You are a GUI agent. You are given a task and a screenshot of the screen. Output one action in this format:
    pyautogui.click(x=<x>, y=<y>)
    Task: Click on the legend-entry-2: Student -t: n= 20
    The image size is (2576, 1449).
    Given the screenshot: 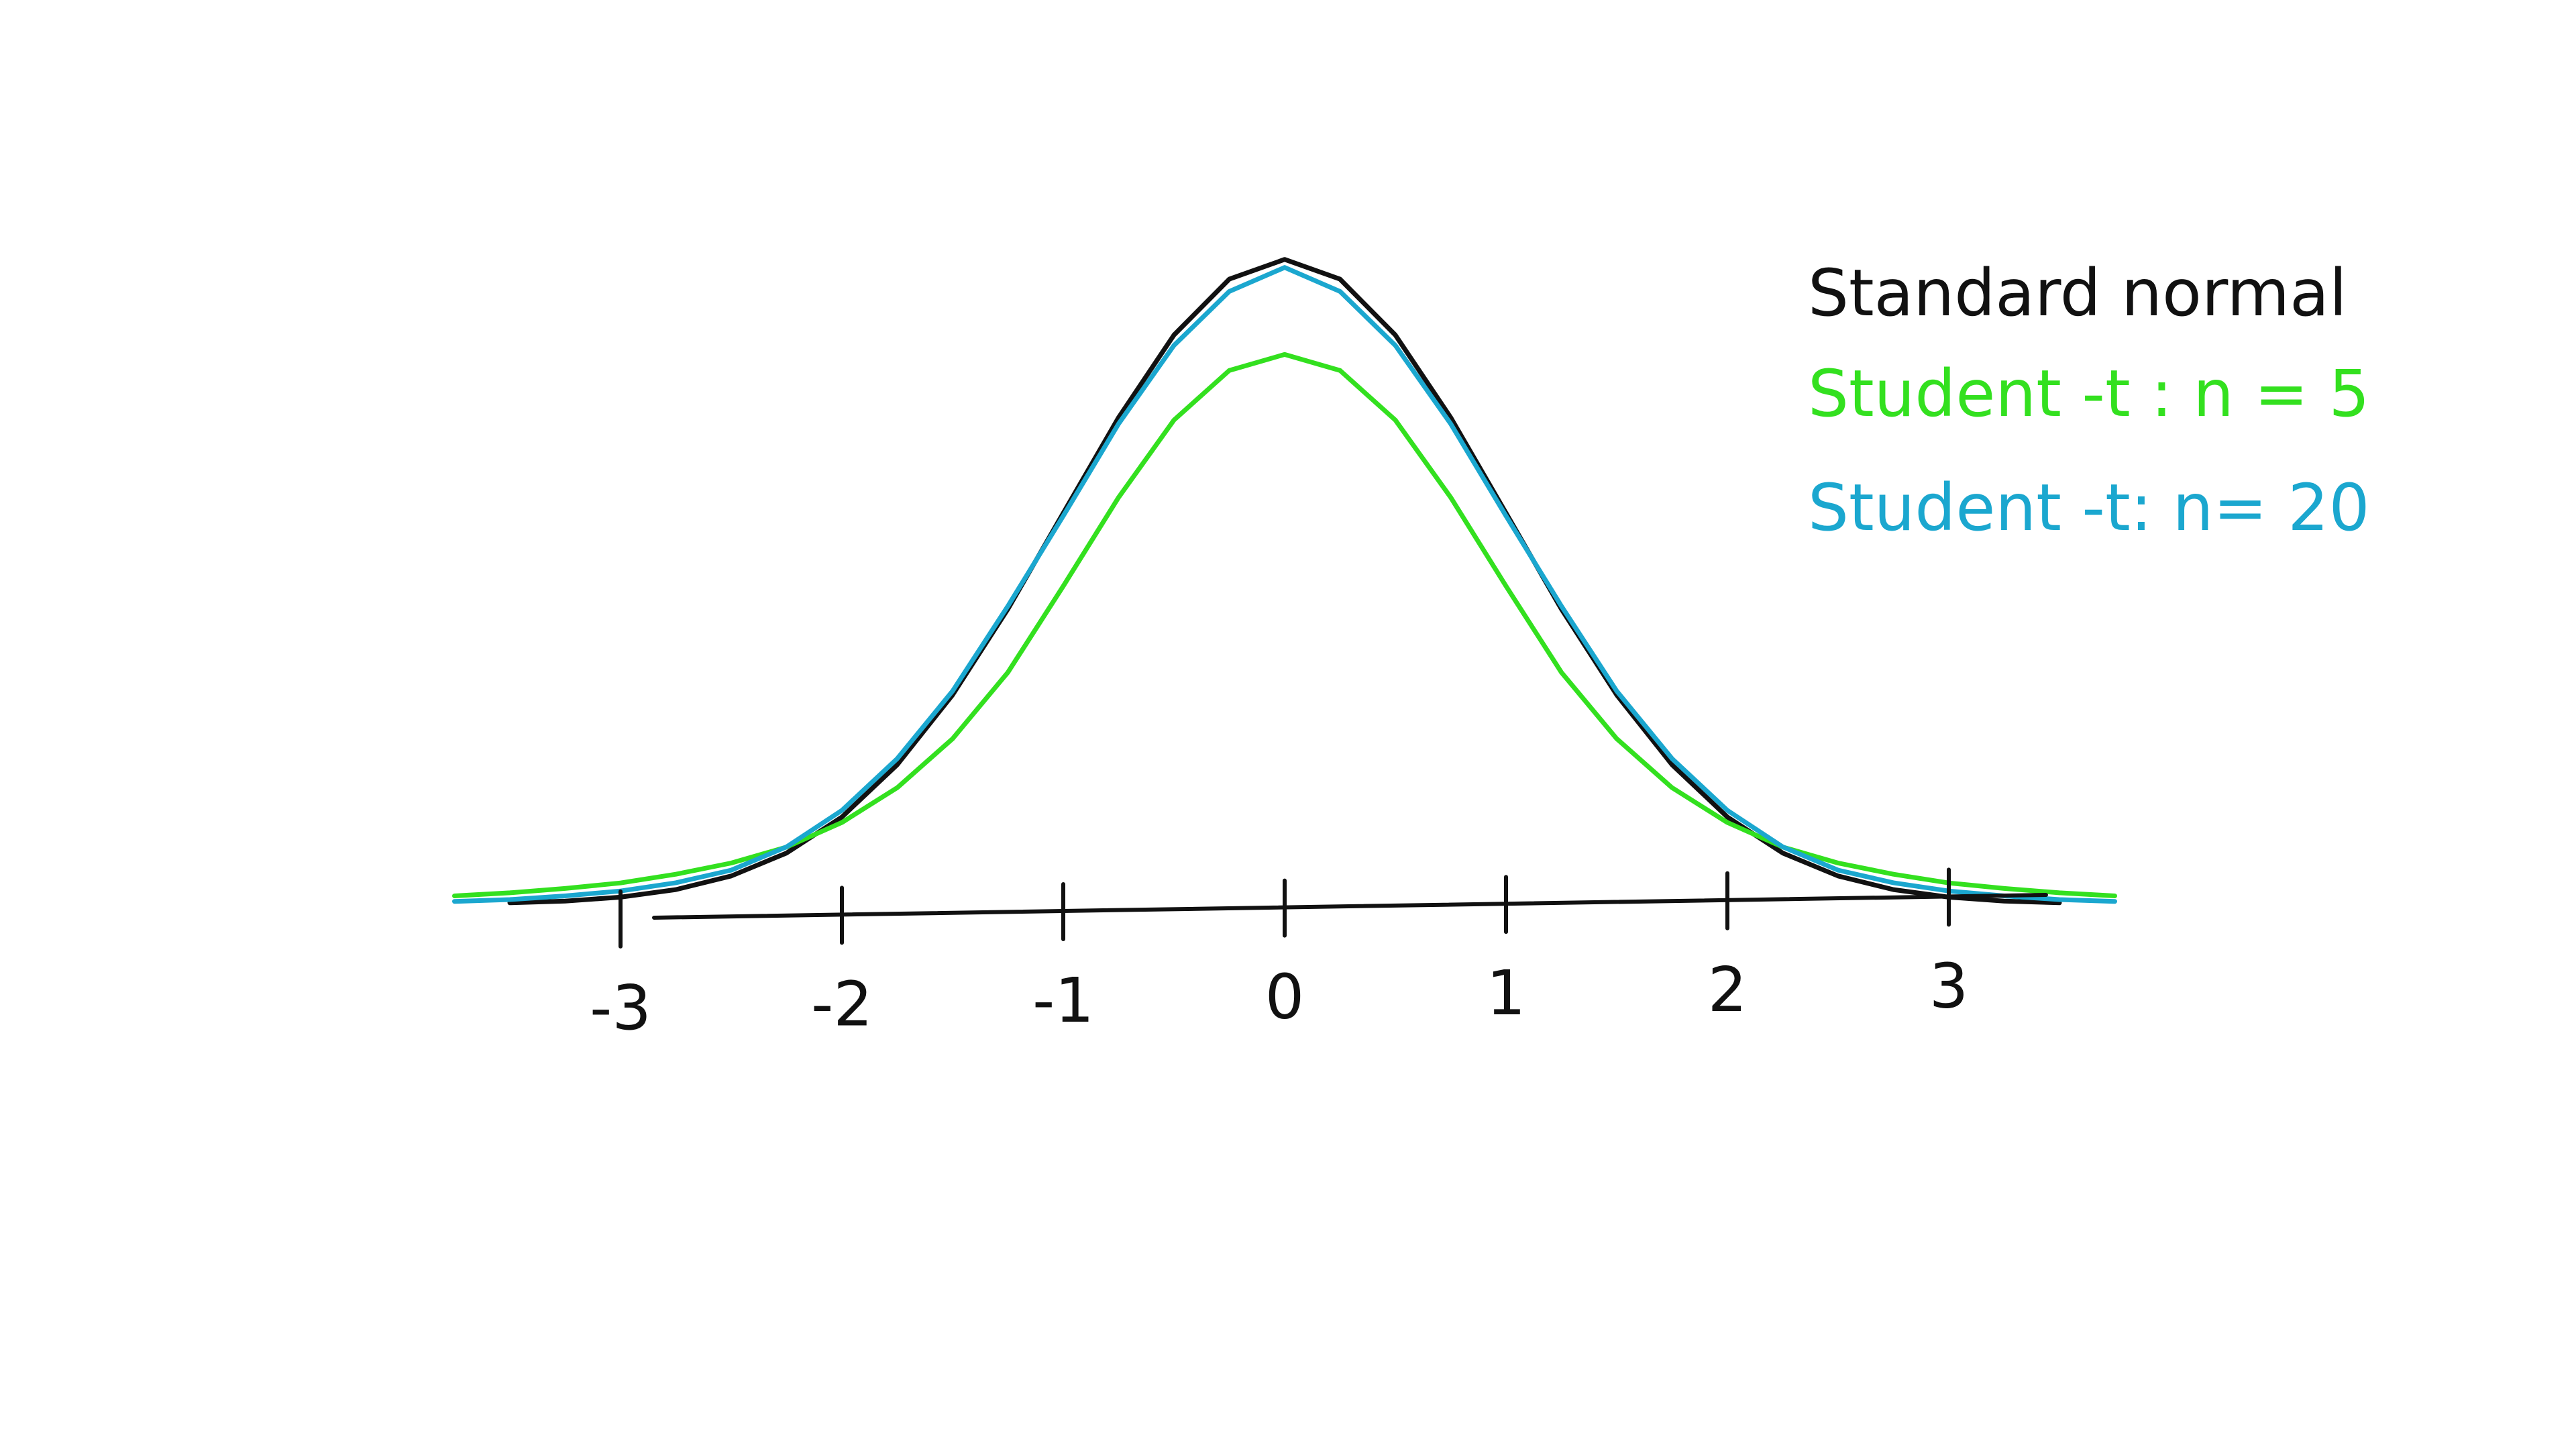 What is the action you would take?
    pyautogui.click(x=2089, y=507)
    